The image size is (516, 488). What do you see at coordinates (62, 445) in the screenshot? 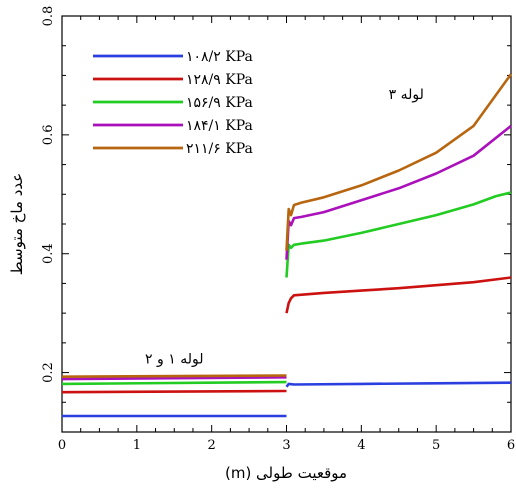
I see `x-tick-label-0: 0` at bounding box center [62, 445].